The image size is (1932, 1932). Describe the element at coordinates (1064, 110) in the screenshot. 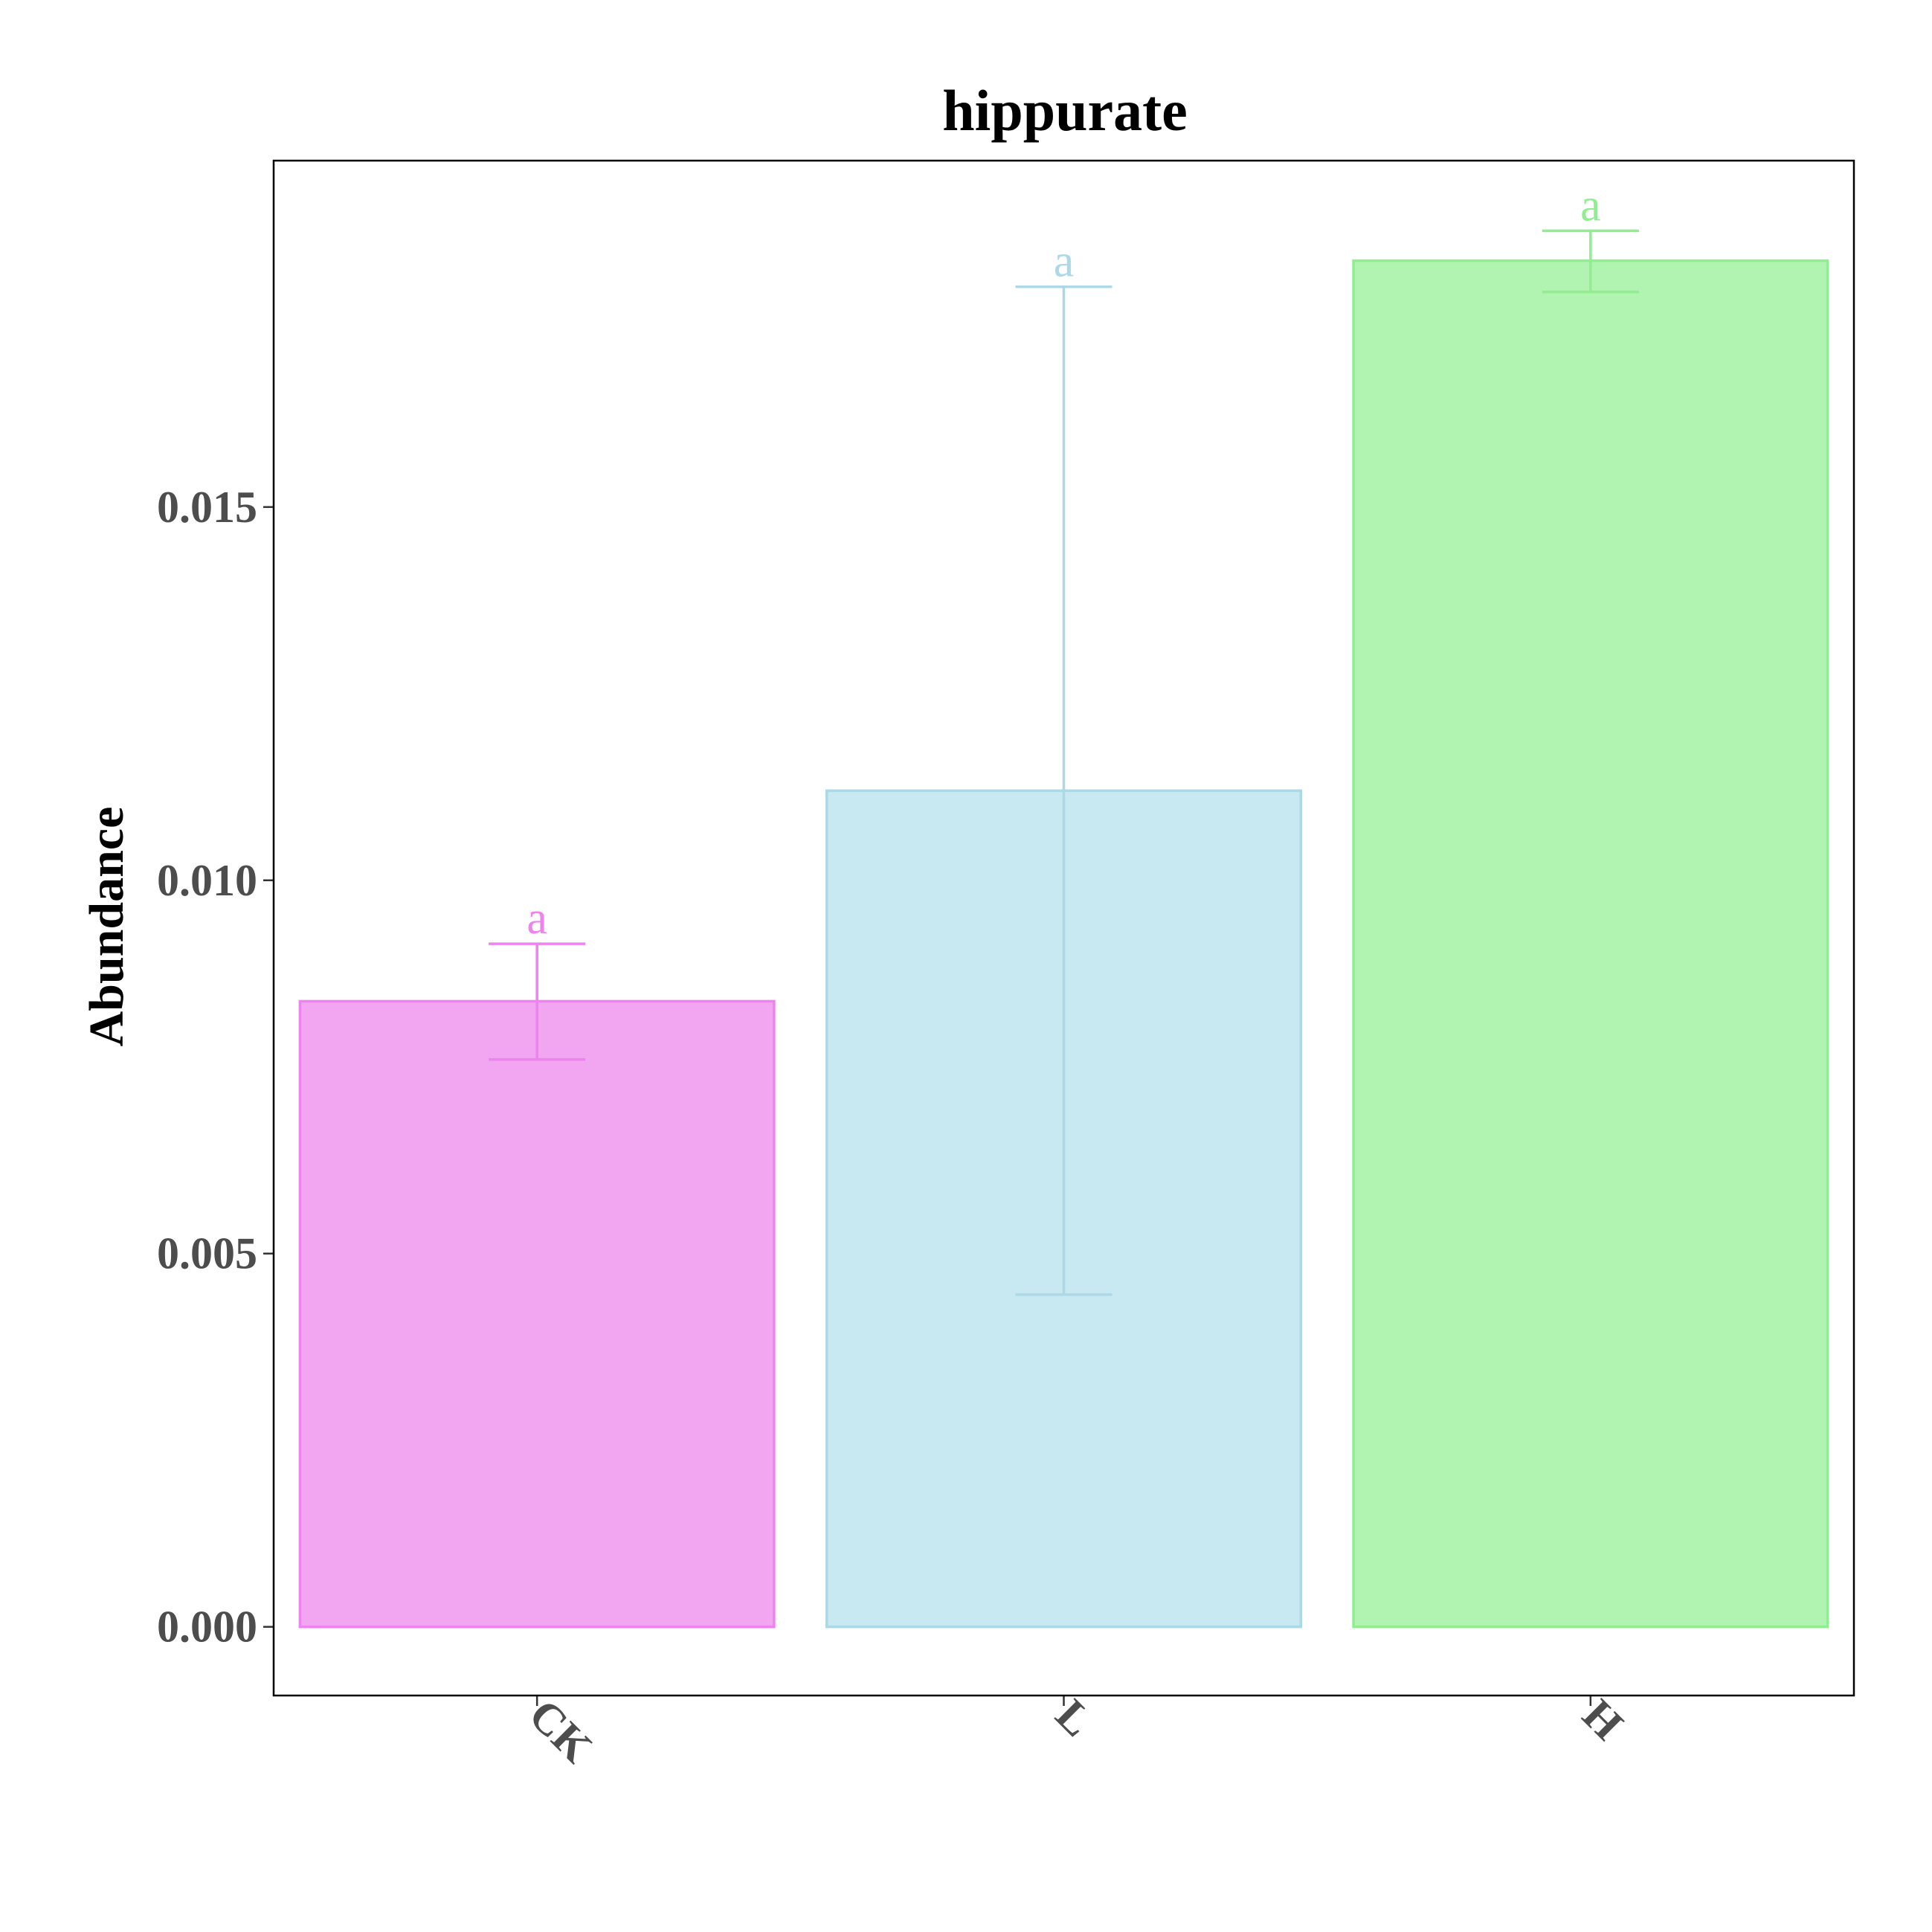

I see `chart-title: hippurate` at that location.